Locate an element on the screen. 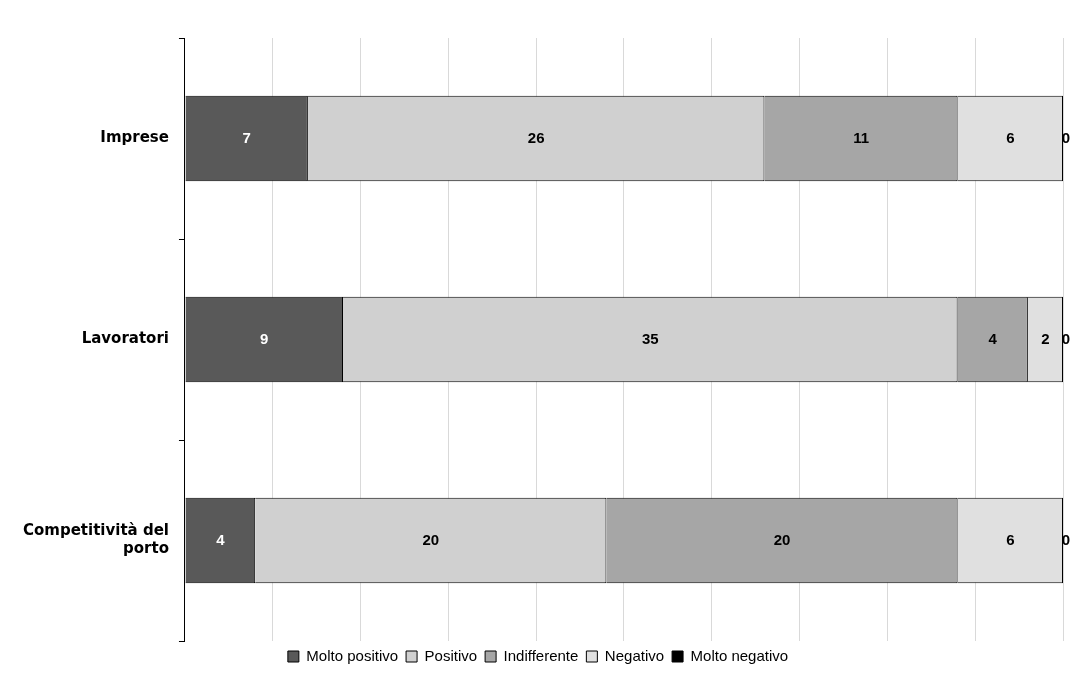 This screenshot has height=684, width=1087. data-label: 9 is located at coordinates (264, 338).